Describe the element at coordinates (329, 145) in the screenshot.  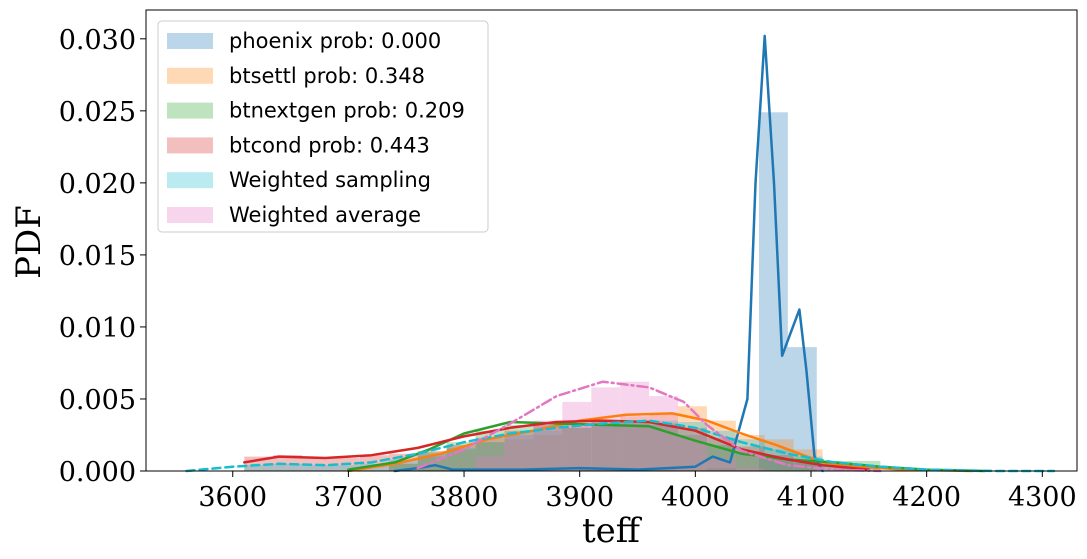
I see `legend-label: btcond prob: 0.443` at that location.